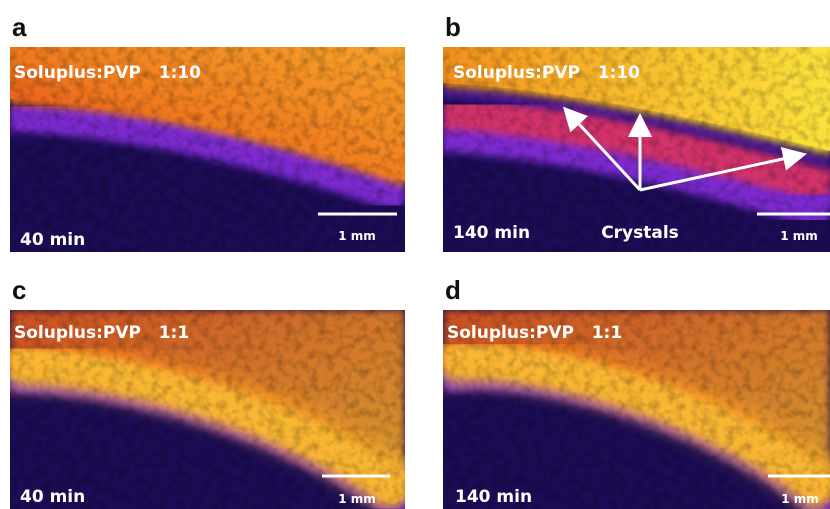 The image size is (830, 509). What do you see at coordinates (453, 27) in the screenshot?
I see `panel-letter: b` at bounding box center [453, 27].